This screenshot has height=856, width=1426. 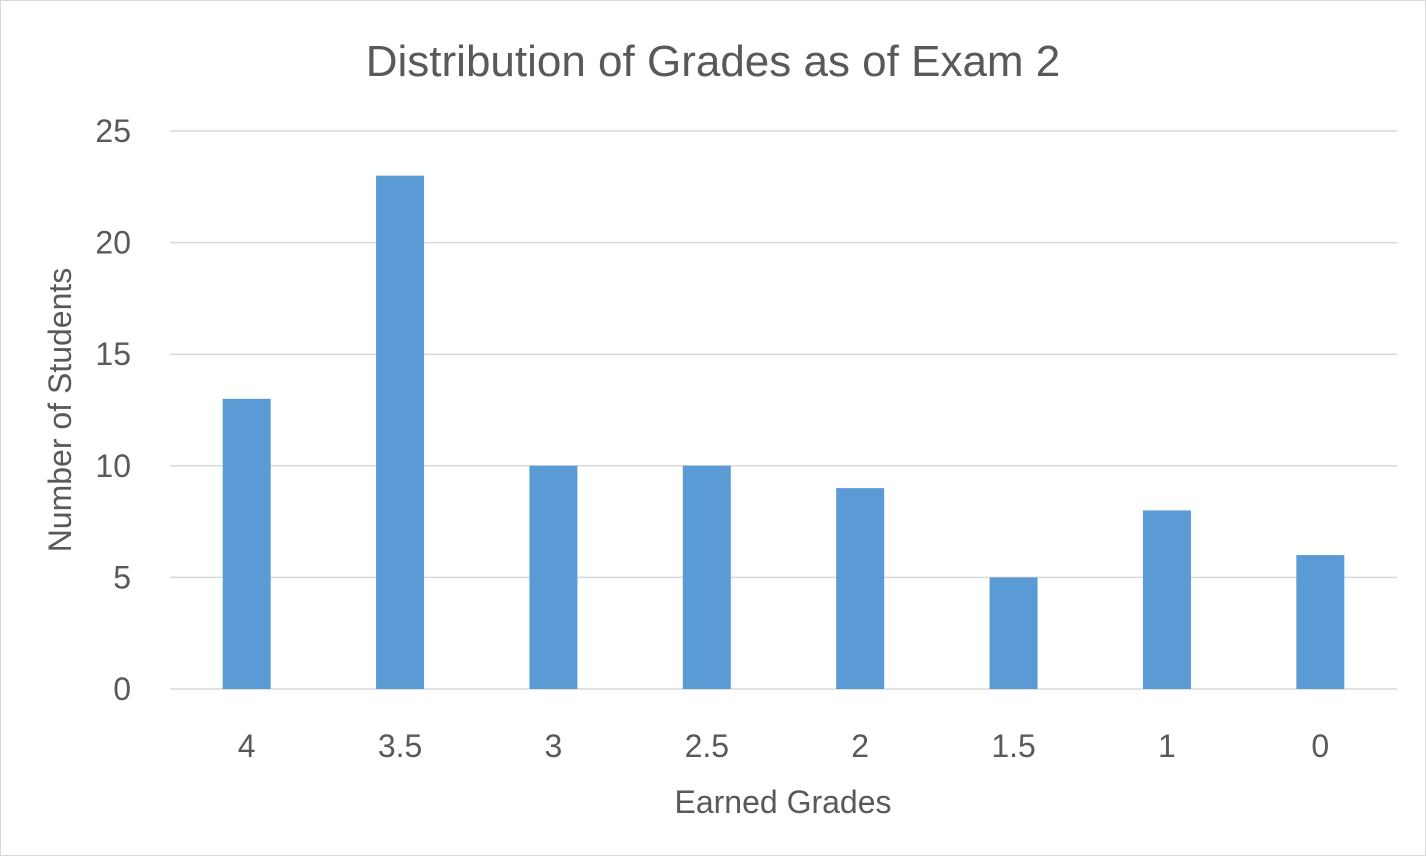 I want to click on x-tick-label: 2.5, so click(x=707, y=746).